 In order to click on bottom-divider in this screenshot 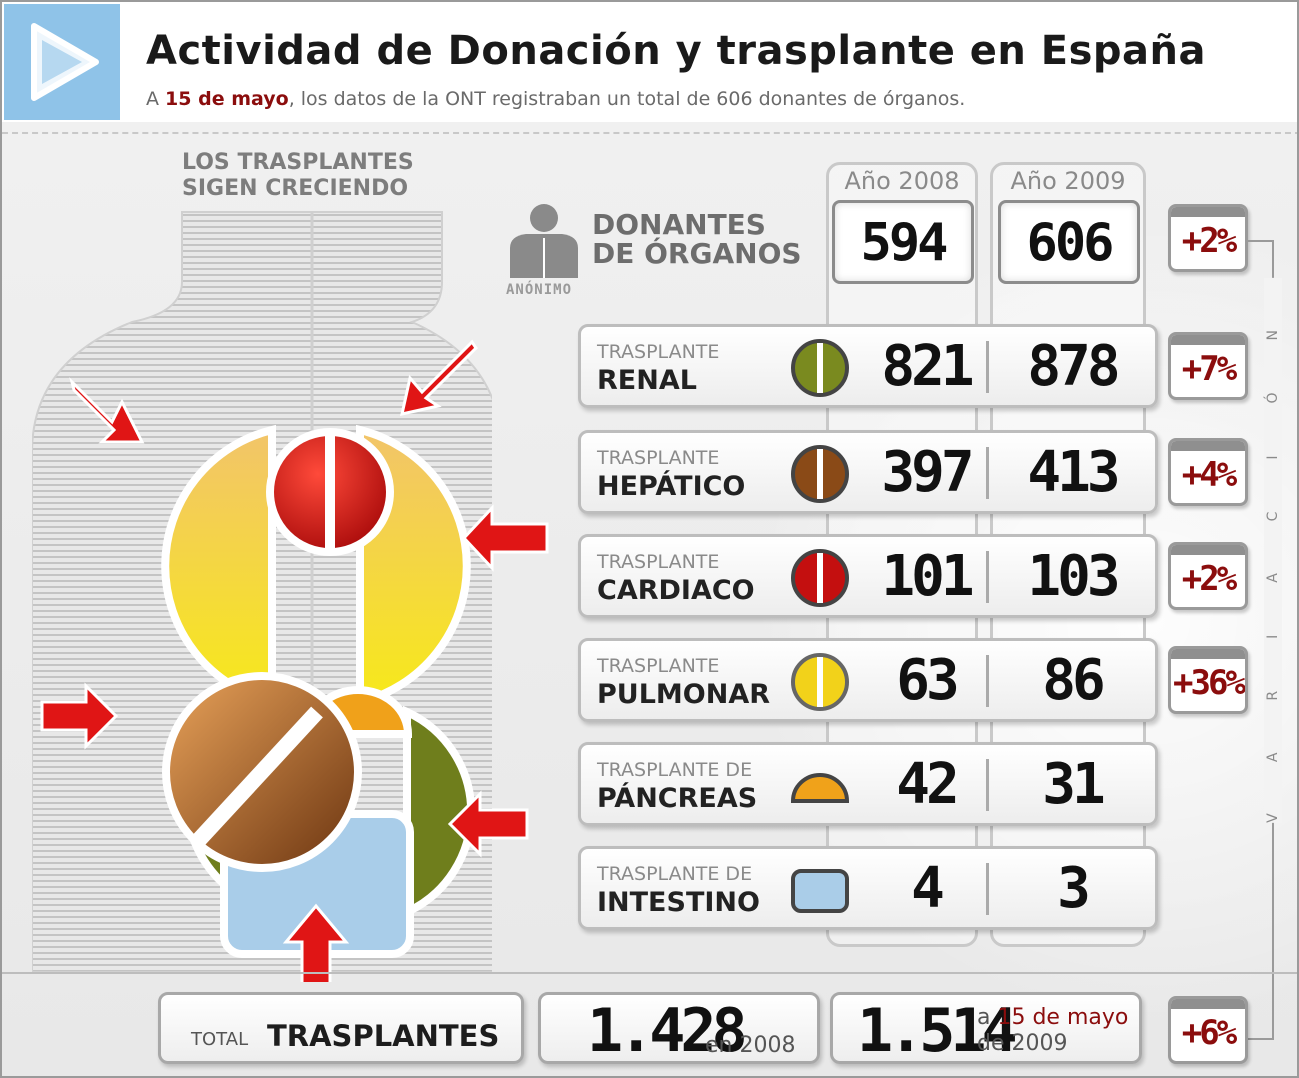, I will do `click(649, 973)`.